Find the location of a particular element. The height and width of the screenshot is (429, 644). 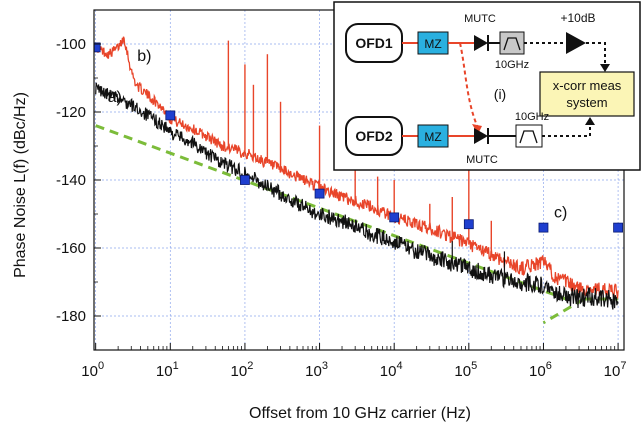

mutc-label-1: MUTC is located at coordinates (480, 19).